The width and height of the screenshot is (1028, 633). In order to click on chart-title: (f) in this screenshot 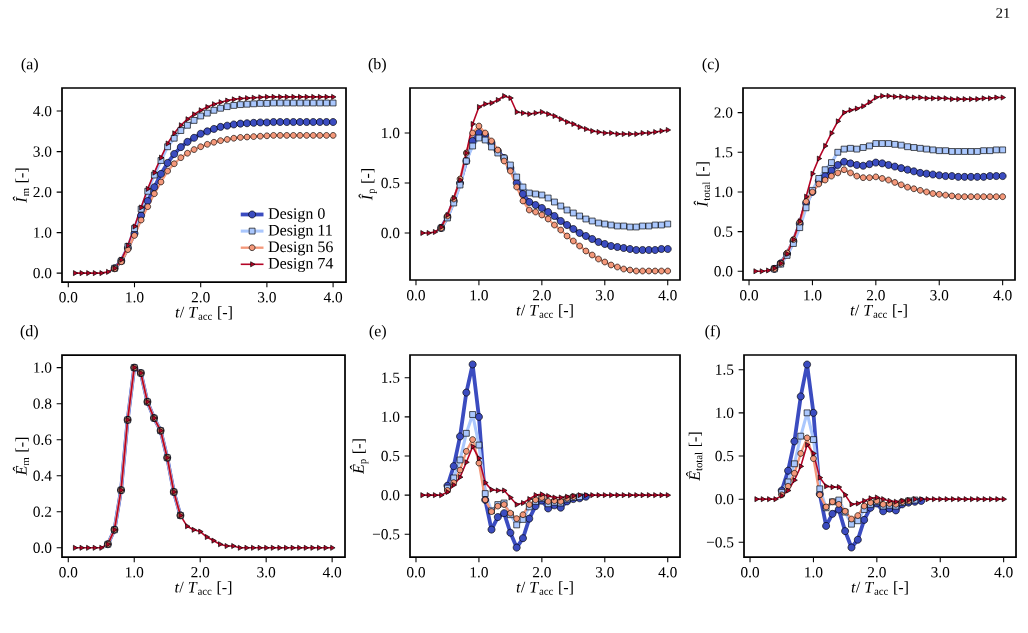, I will do `click(712, 332)`.